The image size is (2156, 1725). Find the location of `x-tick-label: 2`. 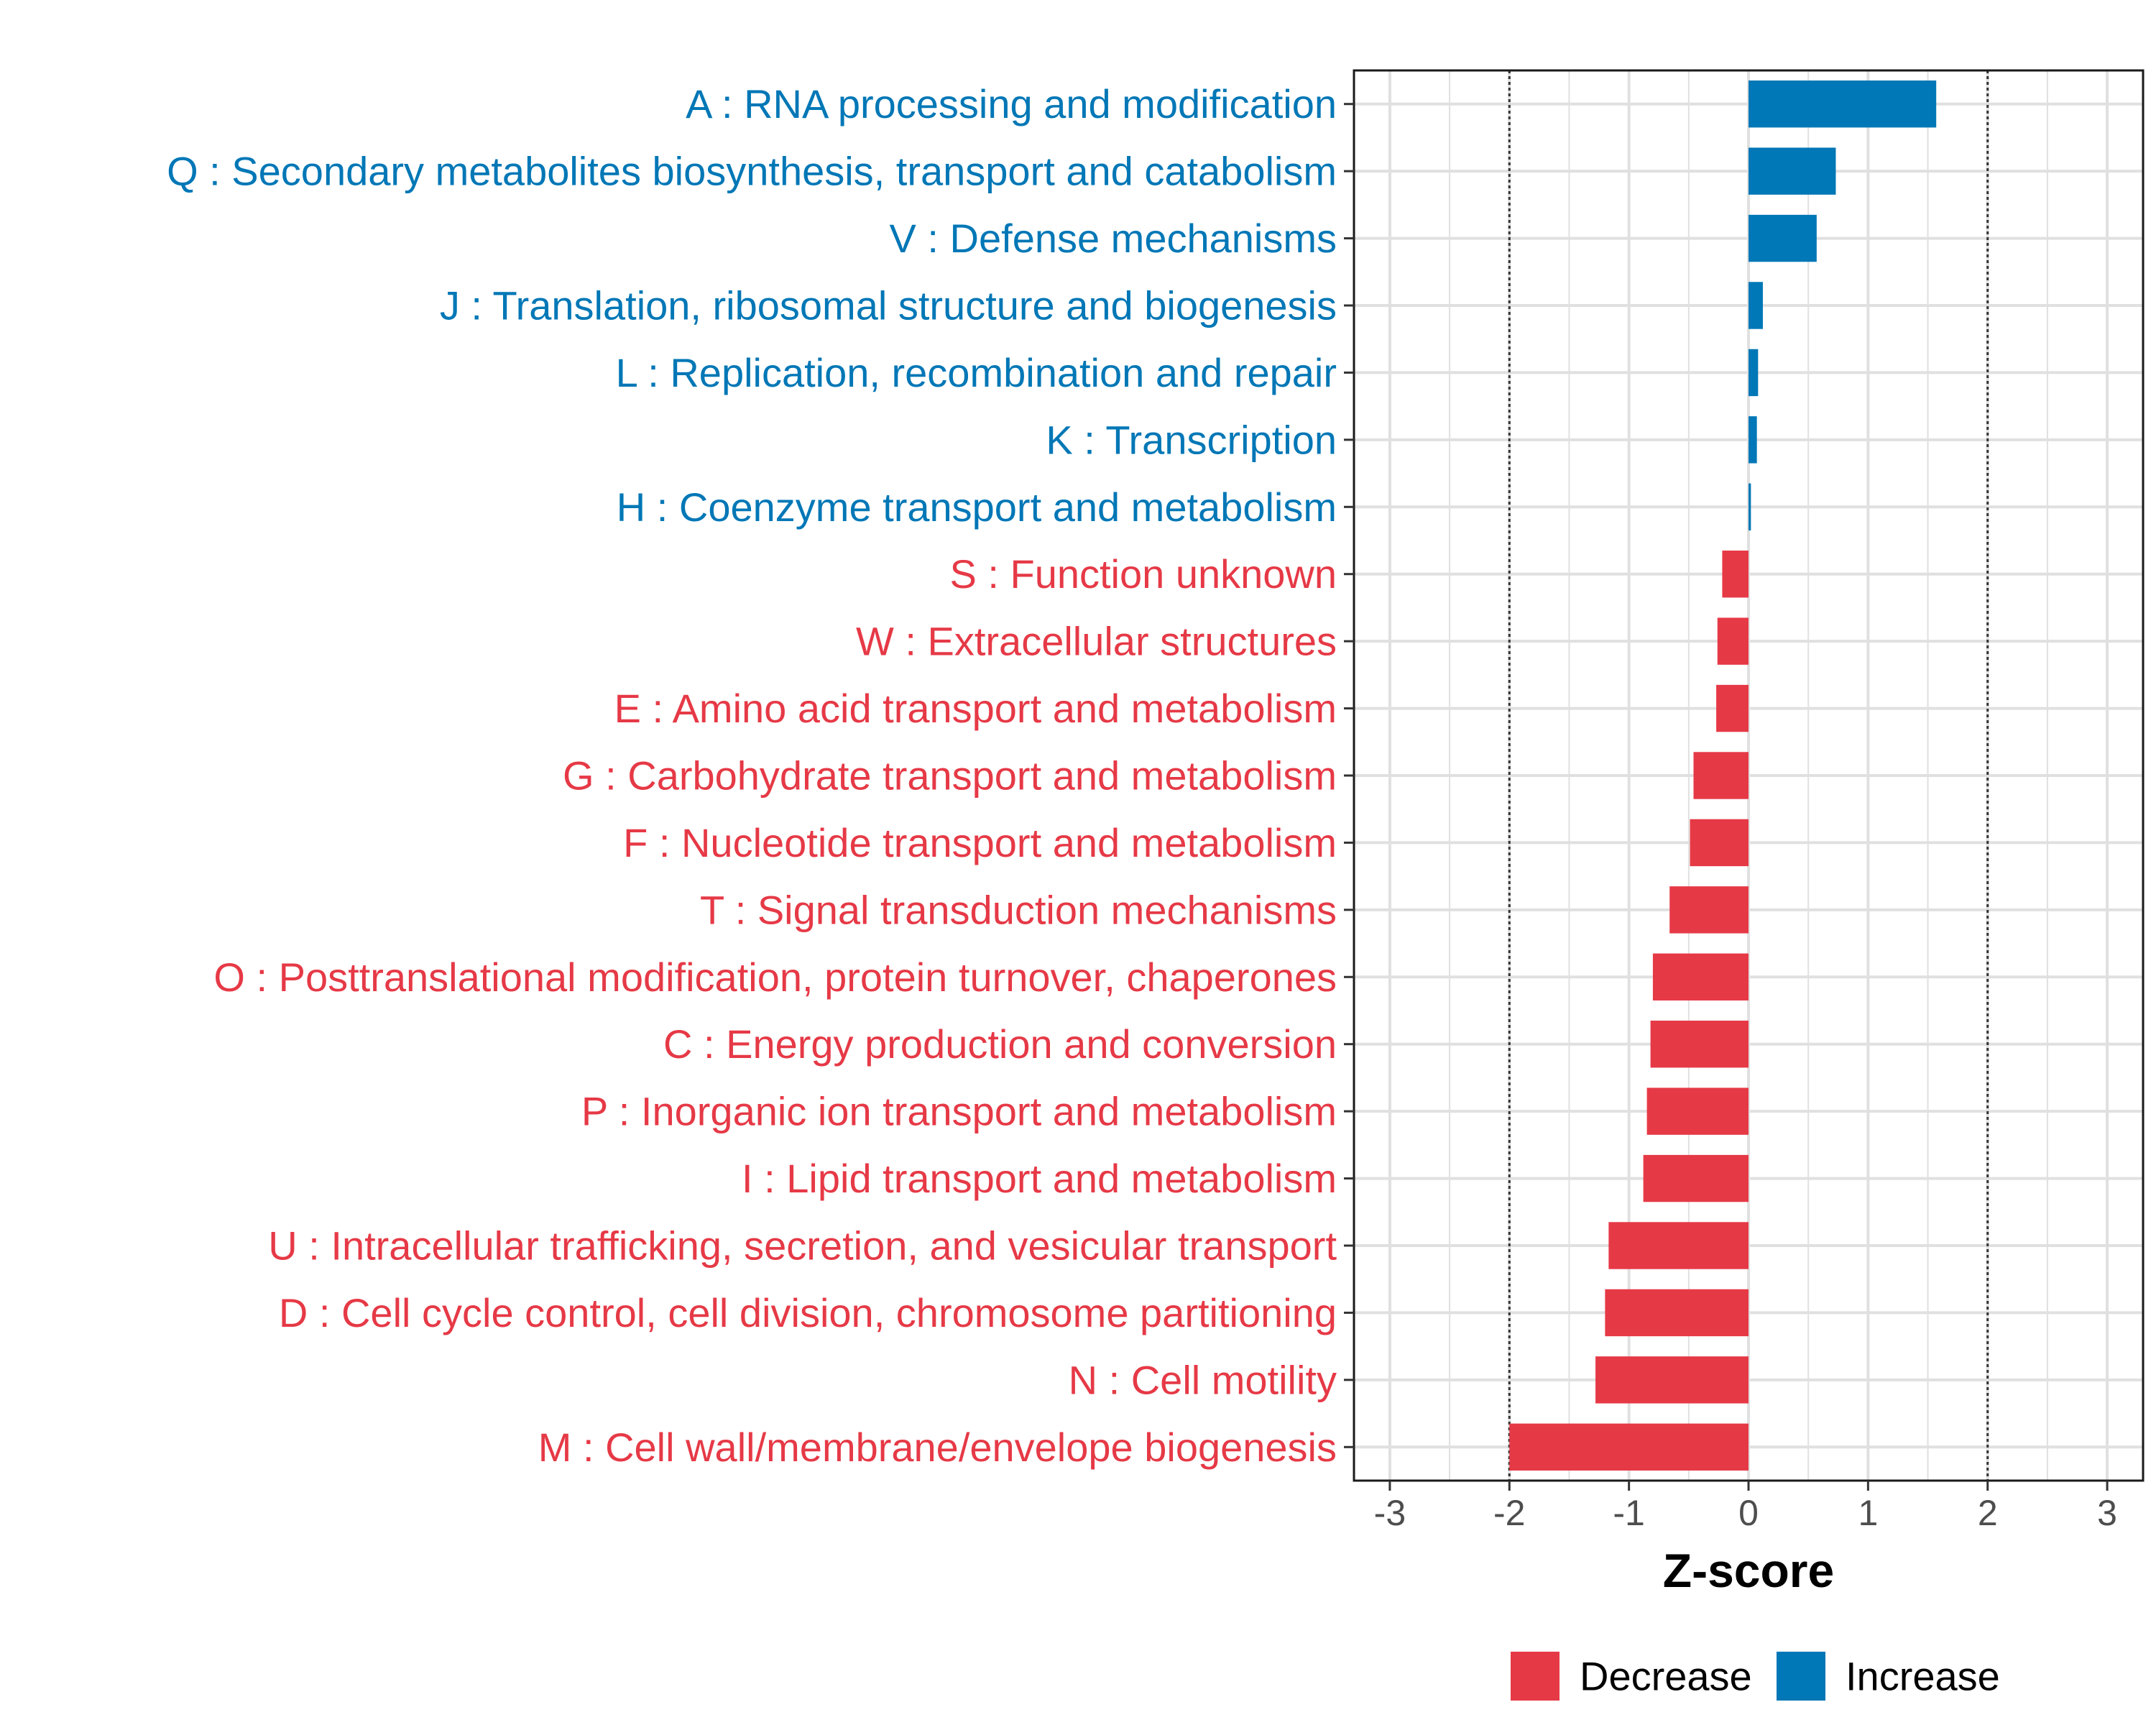

x-tick-label: 2 is located at coordinates (1988, 1513).